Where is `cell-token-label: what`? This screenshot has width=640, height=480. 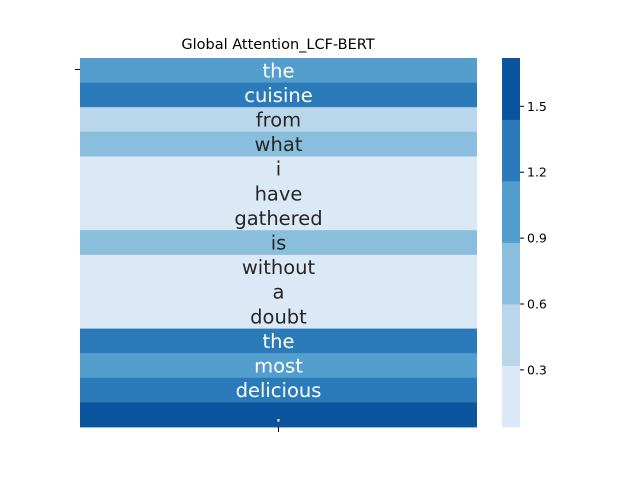 cell-token-label: what is located at coordinates (279, 144).